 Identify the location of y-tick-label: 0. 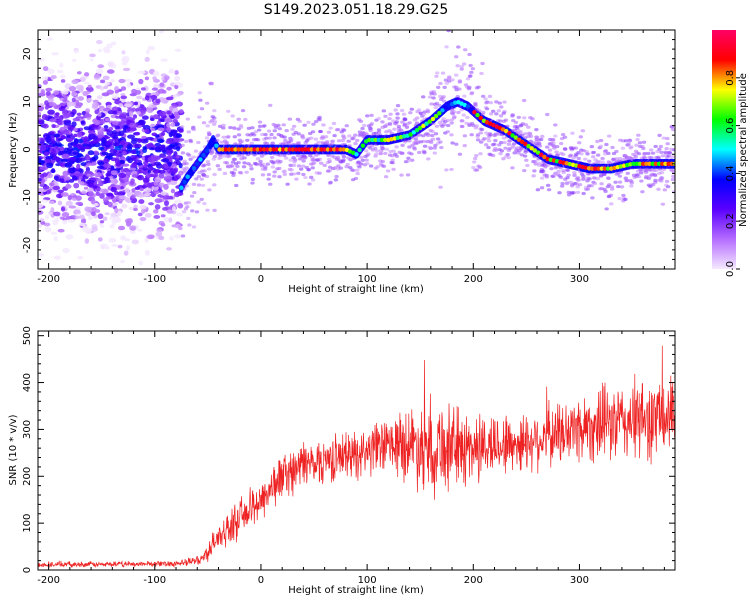
(27, 149).